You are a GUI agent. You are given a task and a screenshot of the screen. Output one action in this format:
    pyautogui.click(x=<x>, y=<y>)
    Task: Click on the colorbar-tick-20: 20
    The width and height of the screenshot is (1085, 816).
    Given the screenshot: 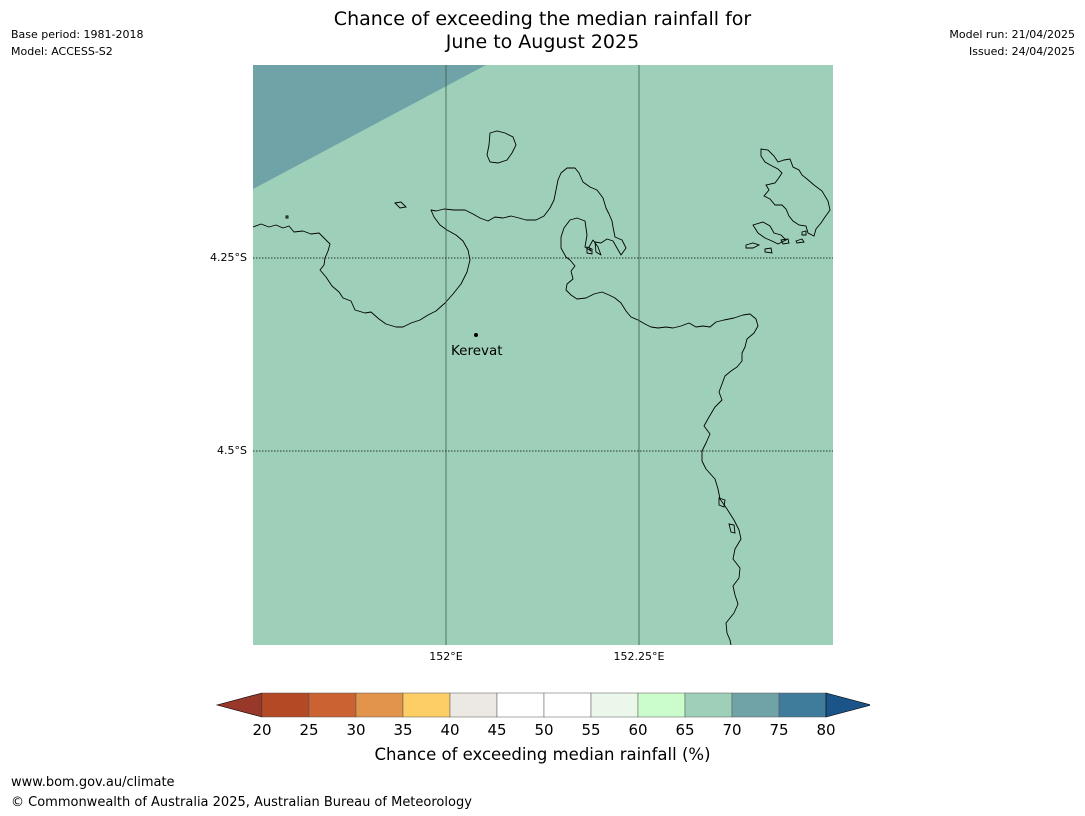 What is the action you would take?
    pyautogui.click(x=262, y=730)
    